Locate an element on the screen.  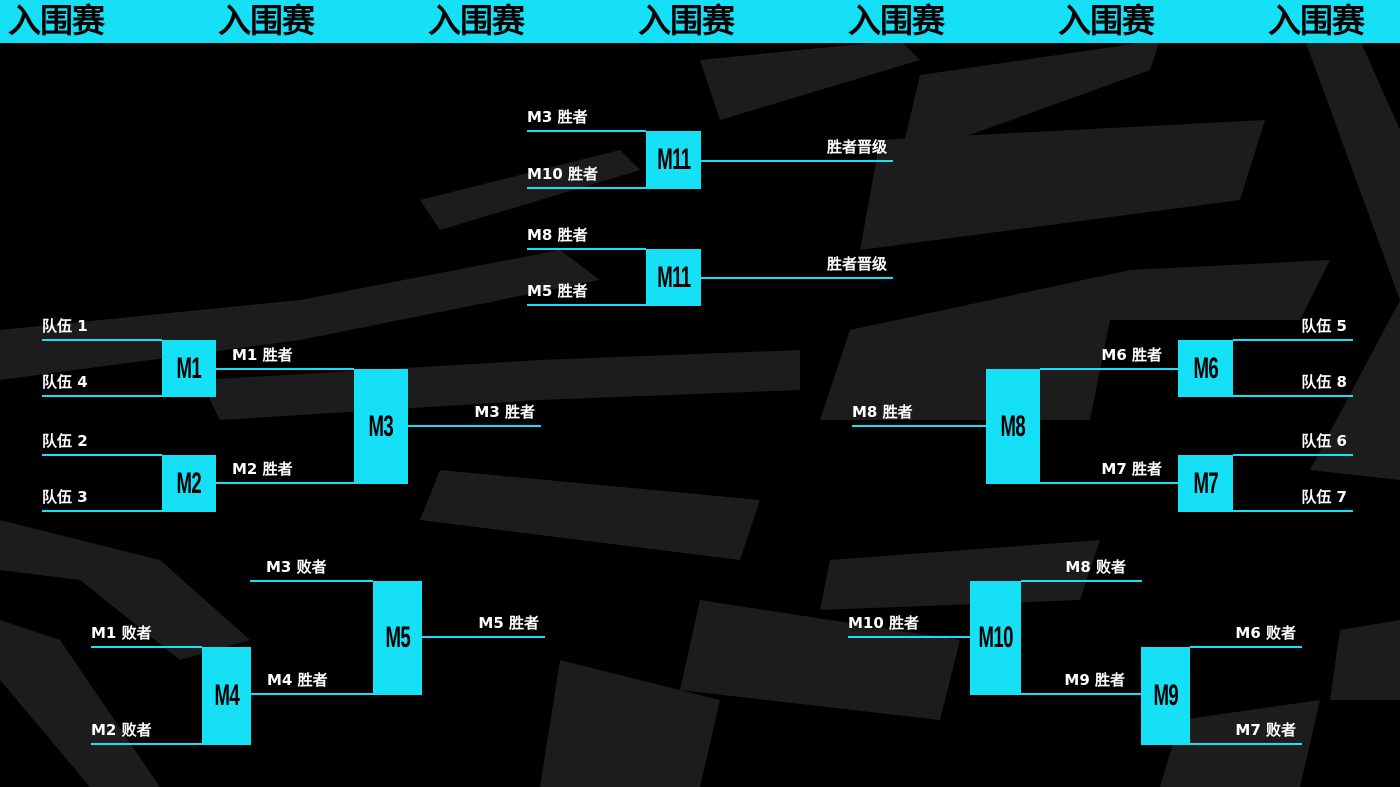
slot-label-m2-out: M2 胜者 is located at coordinates (262, 469).